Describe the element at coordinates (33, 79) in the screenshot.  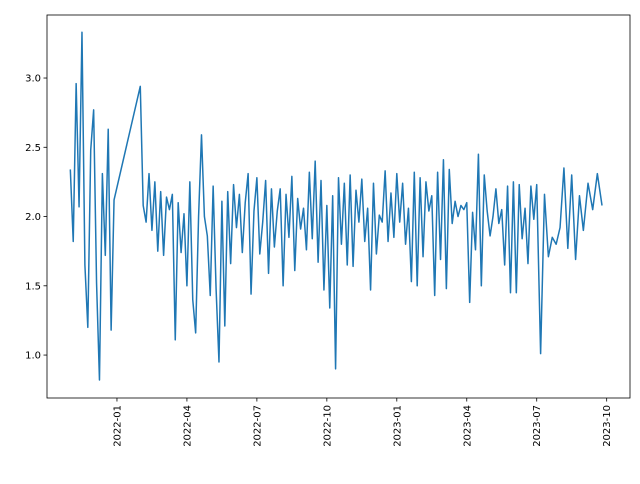
I see `y-tick-label: 3.0` at that location.